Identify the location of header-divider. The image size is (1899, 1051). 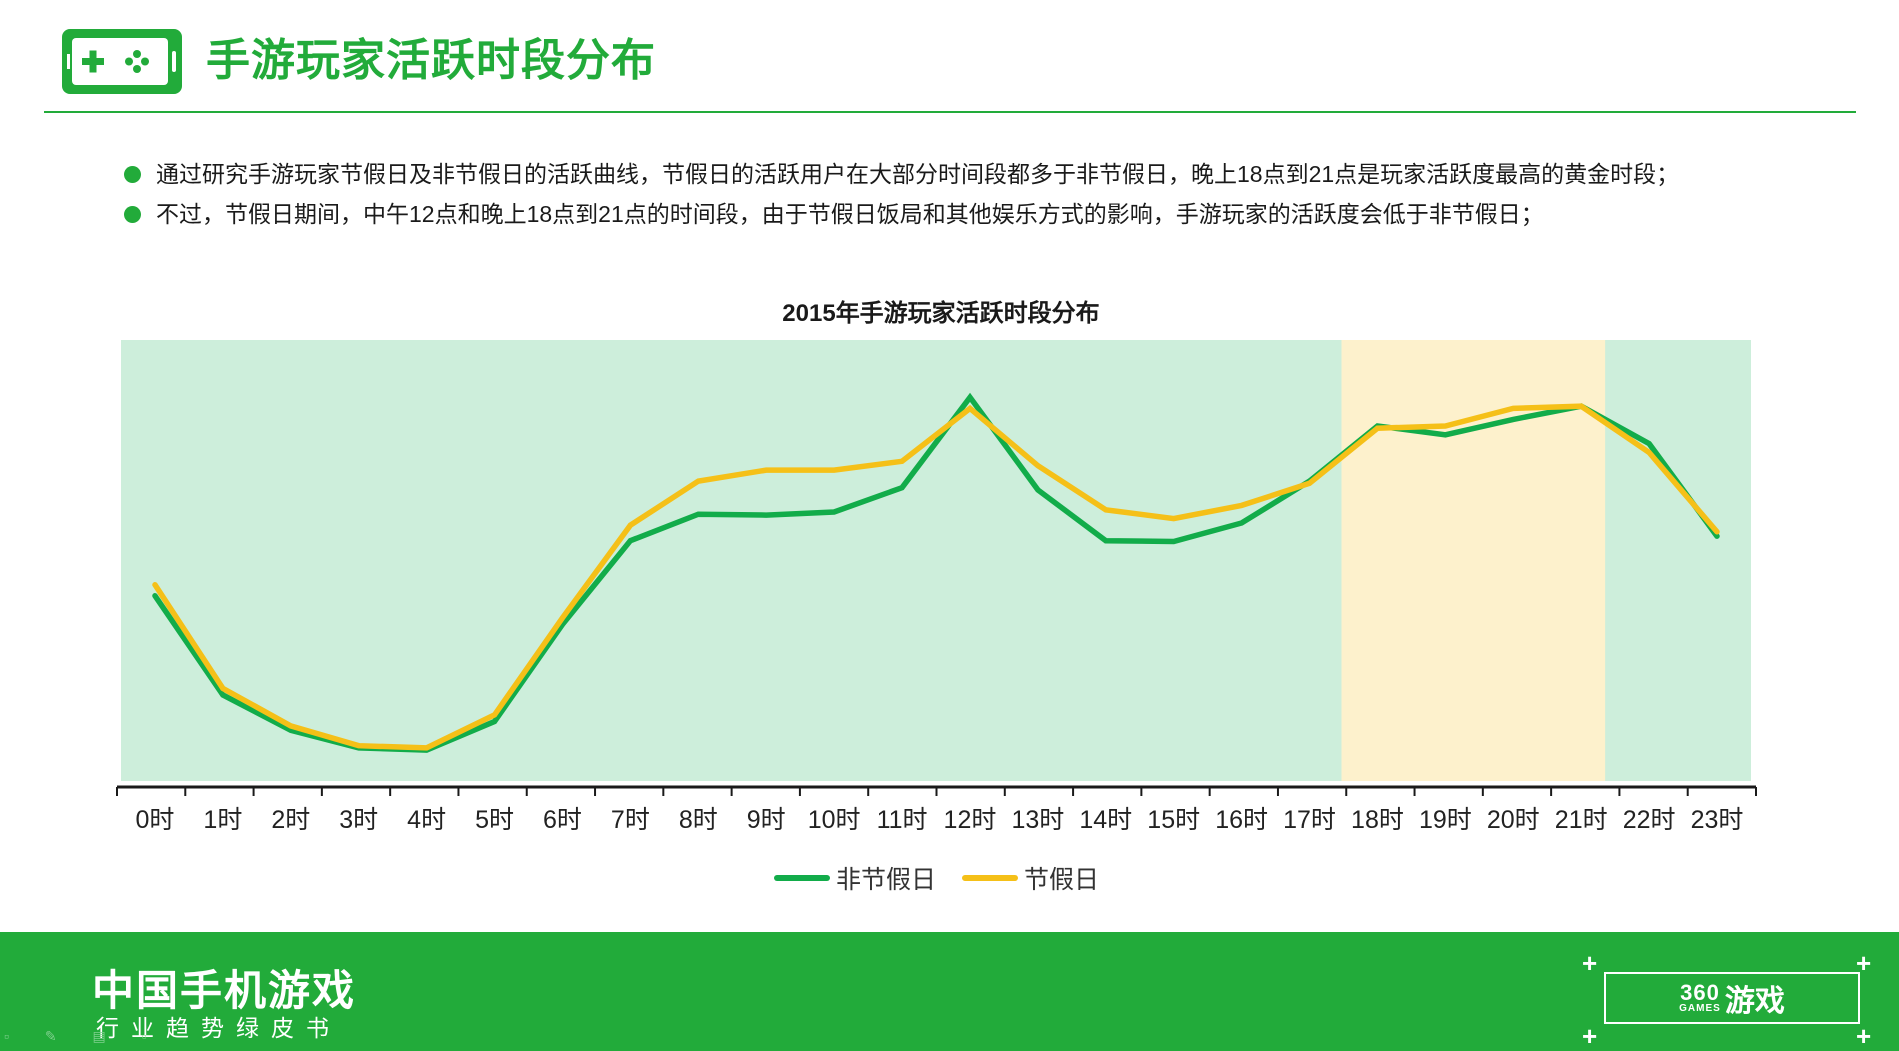
(950, 112).